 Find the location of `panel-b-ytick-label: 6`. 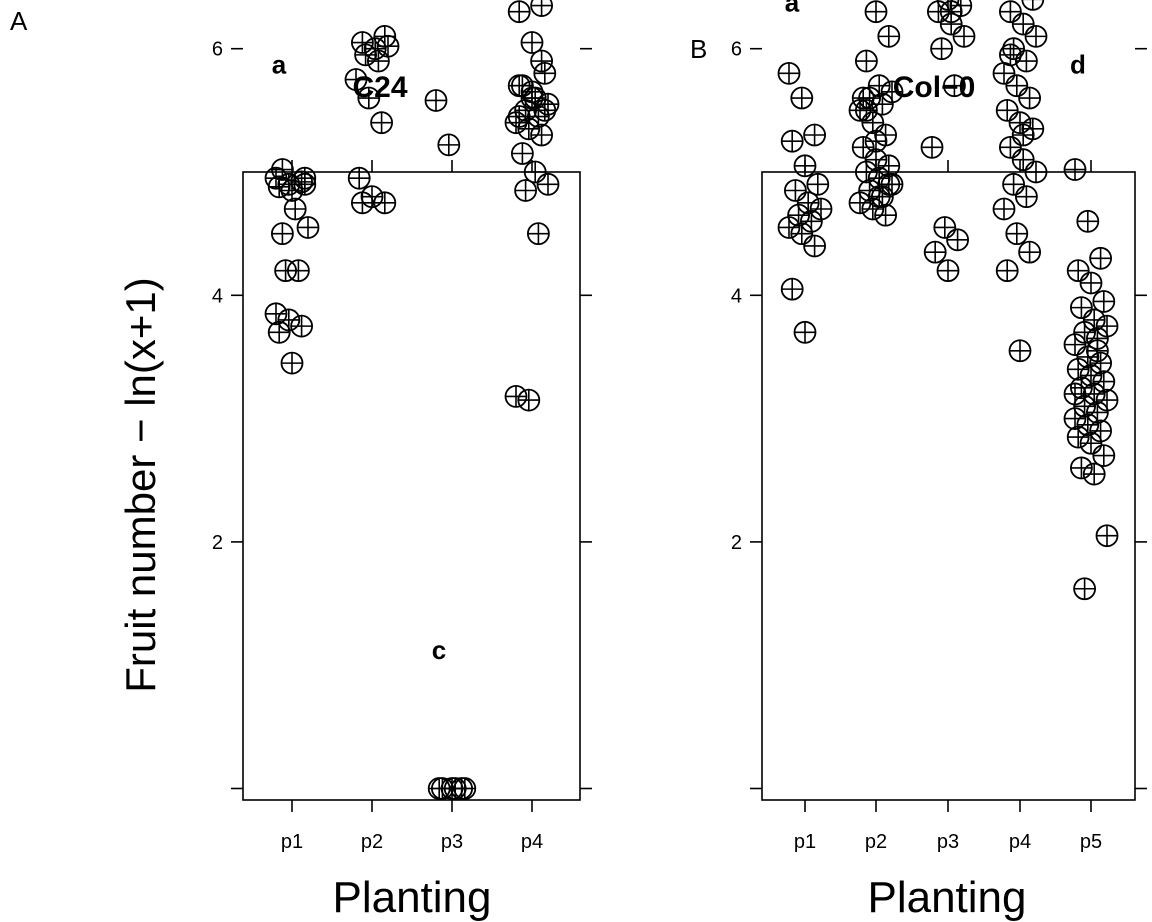

panel-b-ytick-label: 6 is located at coordinates (736, 50).